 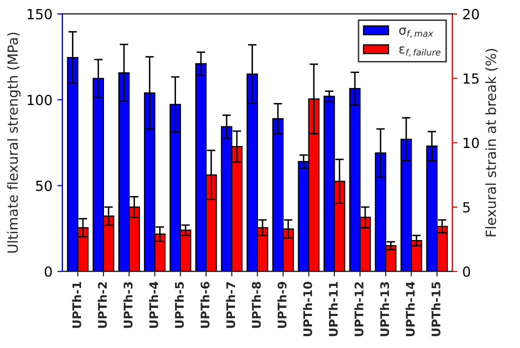 I want to click on y-tick-label: 100, so click(x=40, y=100).